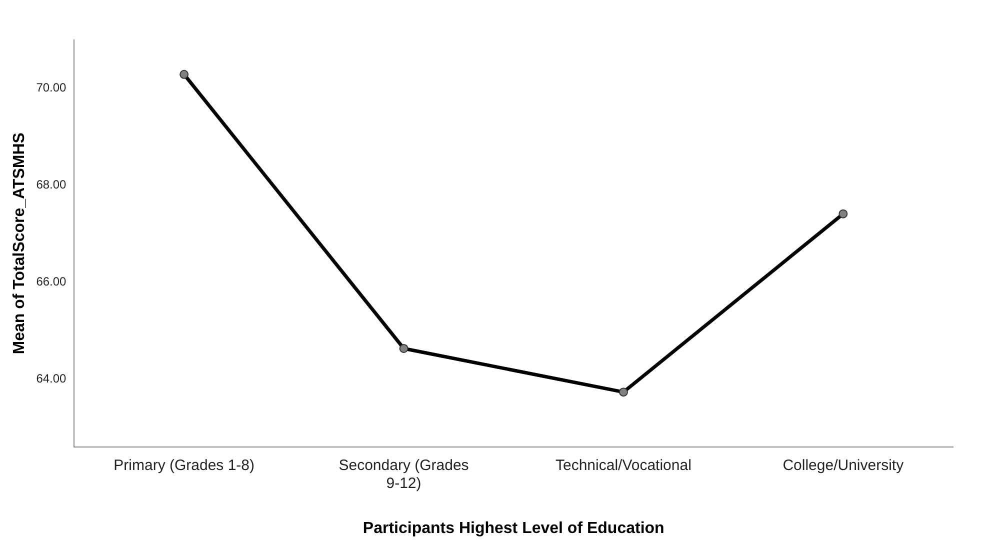 This screenshot has width=983, height=550. What do you see at coordinates (403, 474) in the screenshot?
I see `x-tick-label: Secondary (Grades 9-12)` at bounding box center [403, 474].